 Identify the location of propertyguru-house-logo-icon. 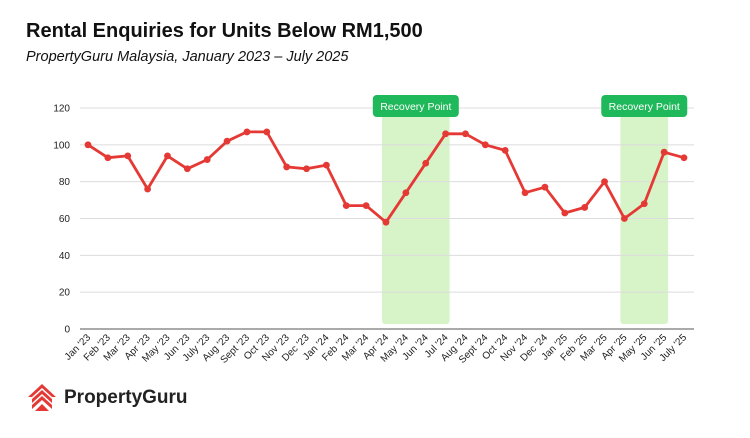
(42, 397).